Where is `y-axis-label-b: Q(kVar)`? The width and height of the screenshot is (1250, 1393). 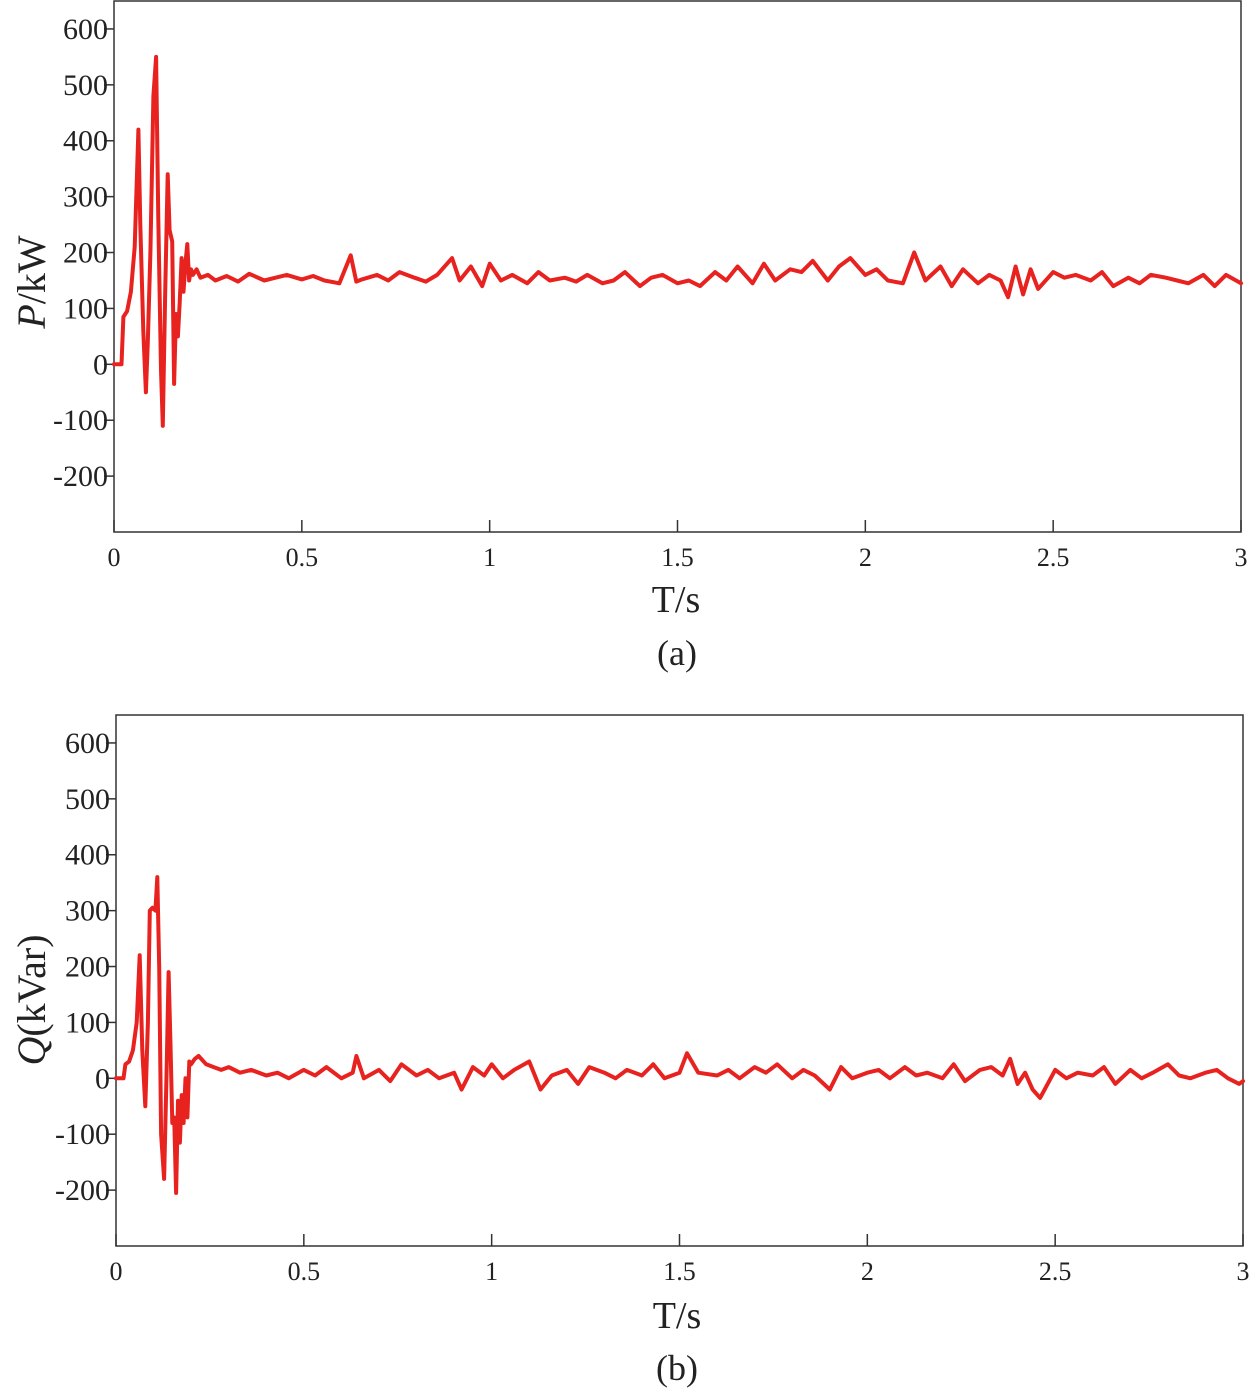
y-axis-label-b: Q(kVar) is located at coordinates (31, 999).